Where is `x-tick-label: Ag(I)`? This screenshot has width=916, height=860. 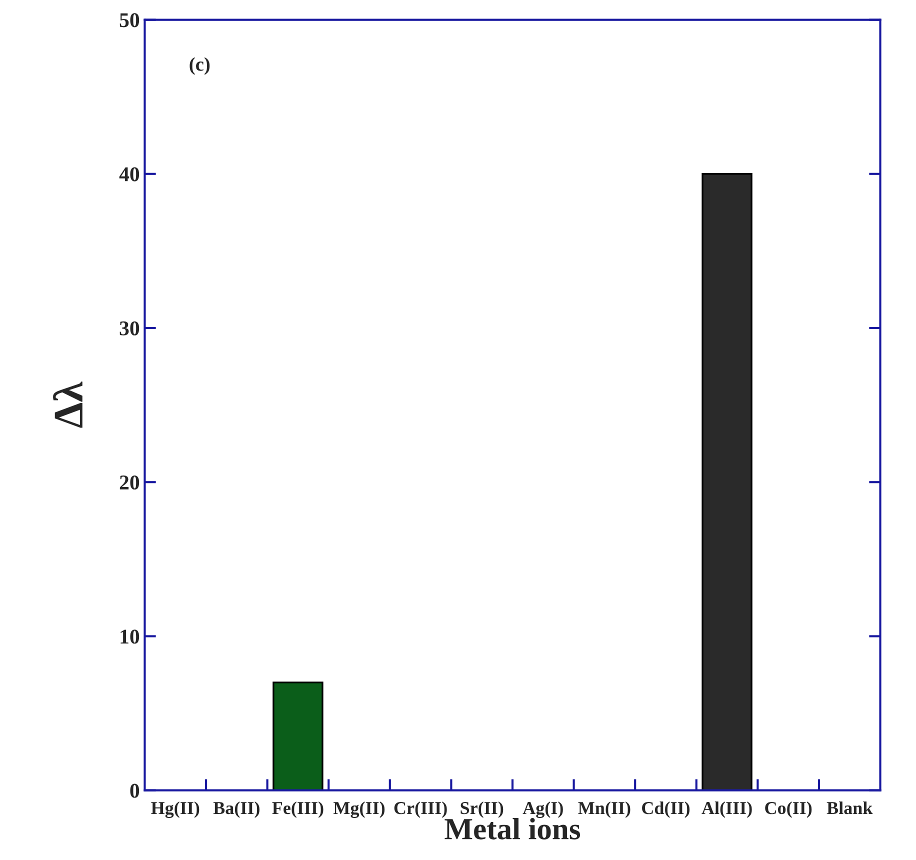
x-tick-label: Ag(I) is located at coordinates (542, 809).